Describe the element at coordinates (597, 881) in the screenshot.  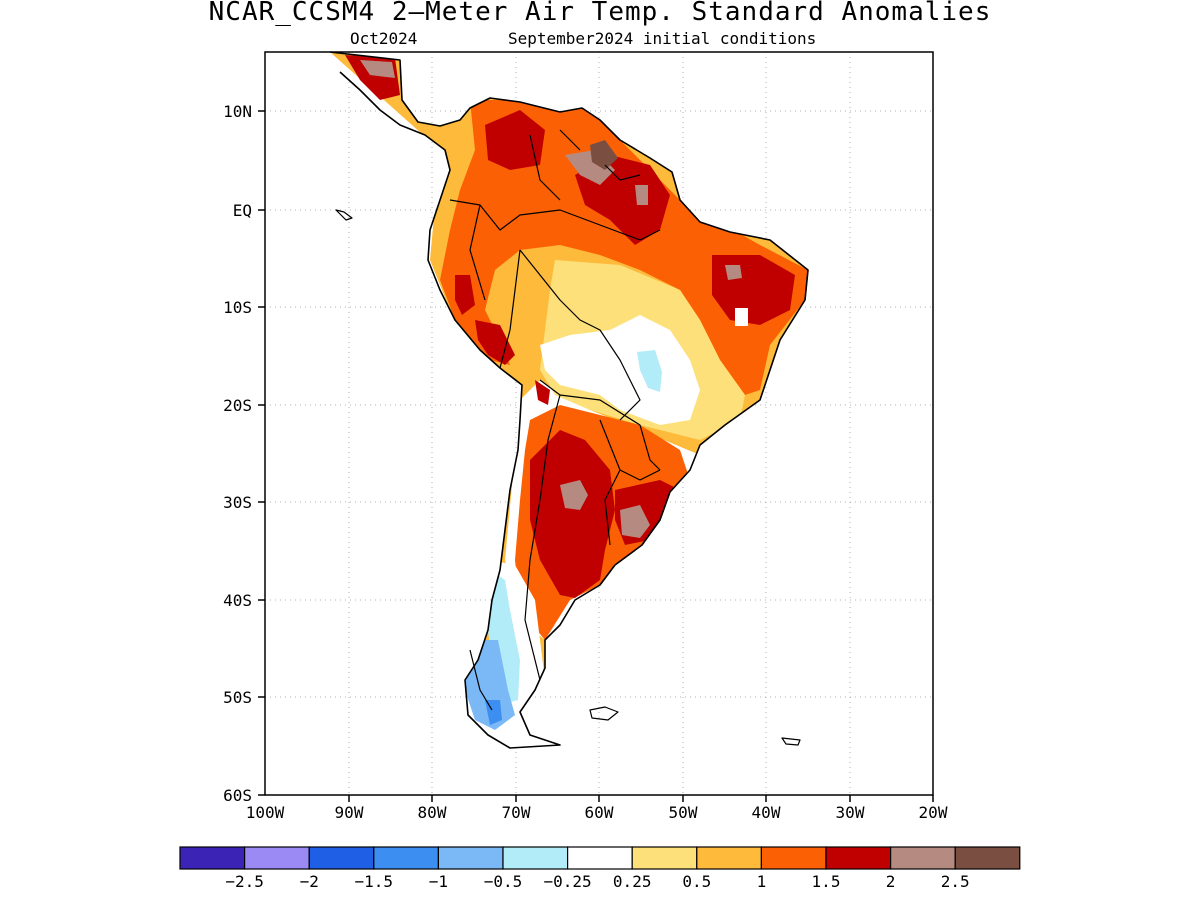
I see `colorbar-labels: −2.5 −2 −1.5 −1 −0.5 −0.25 0.25 0.5 1 1.5 2 2.5` at that location.